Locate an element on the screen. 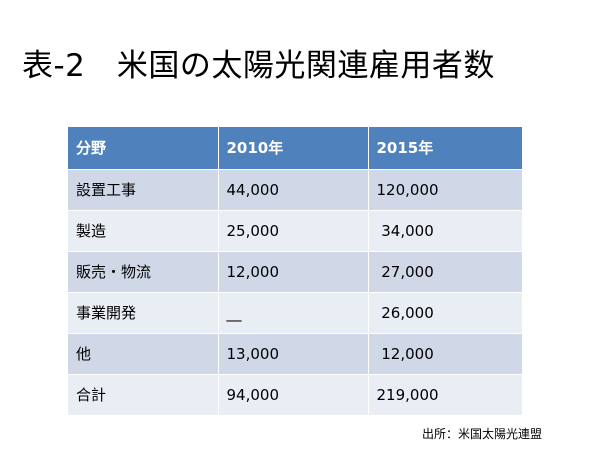 The height and width of the screenshot is (450, 600). table-row: 合計 94,000 219,000 is located at coordinates (295, 395).